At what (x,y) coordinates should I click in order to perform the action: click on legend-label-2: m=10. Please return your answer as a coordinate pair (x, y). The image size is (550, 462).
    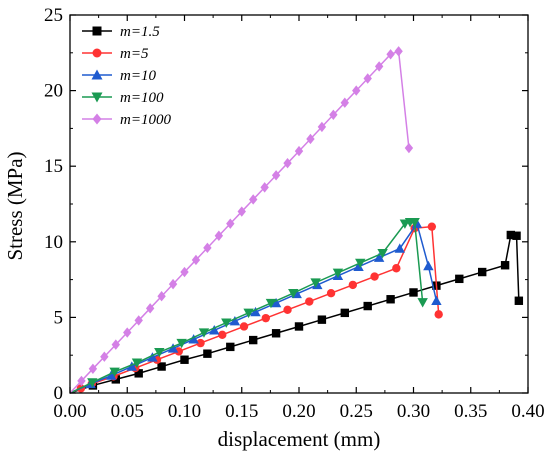
    Looking at the image, I should click on (138, 76).